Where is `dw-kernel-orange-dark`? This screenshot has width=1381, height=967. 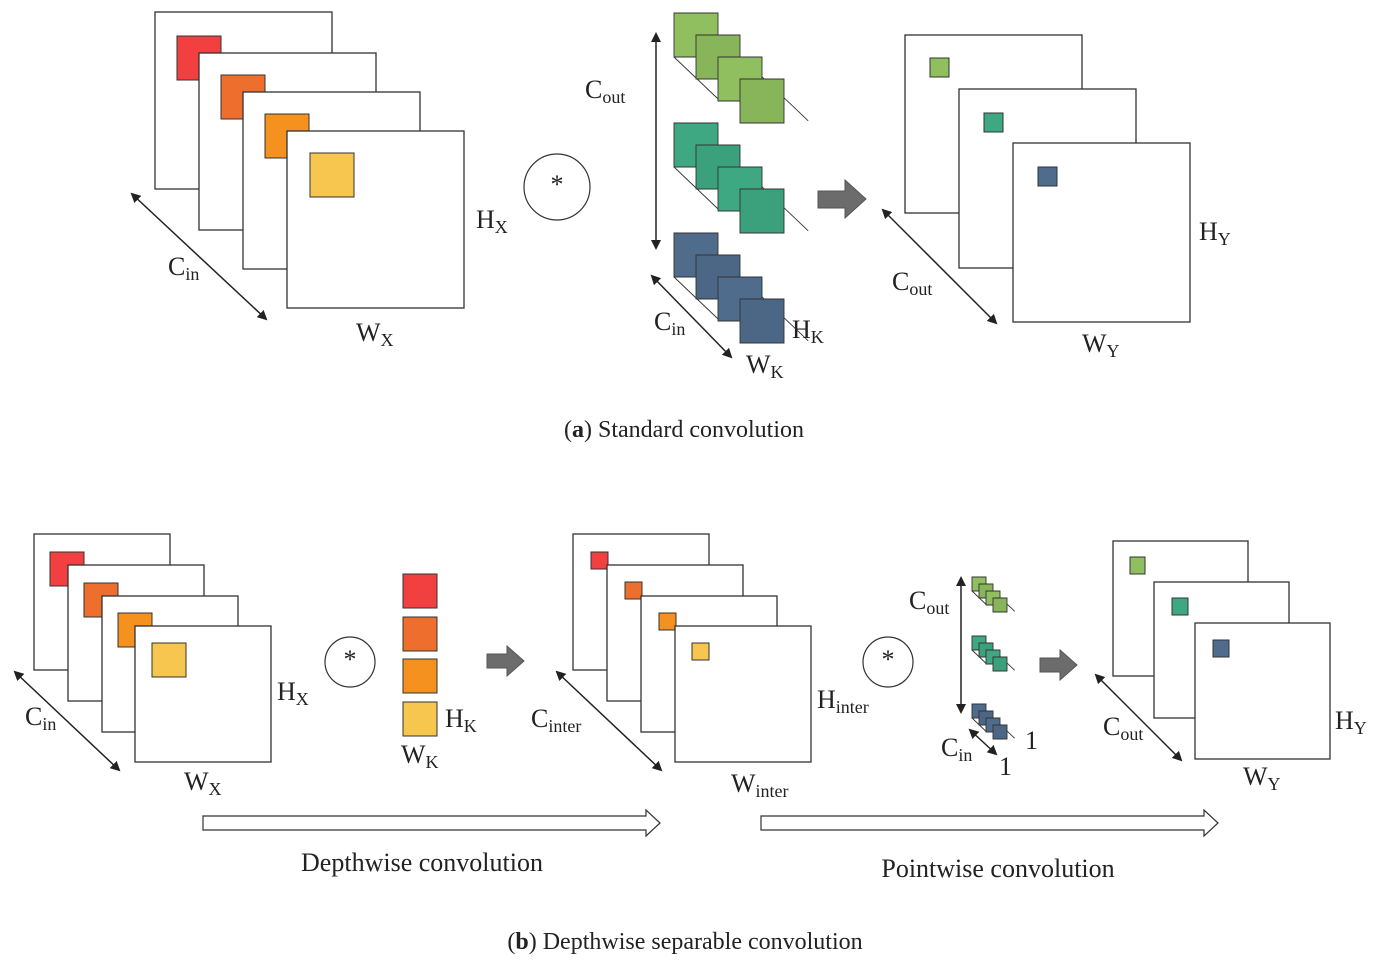
dw-kernel-orange-dark is located at coordinates (420, 634).